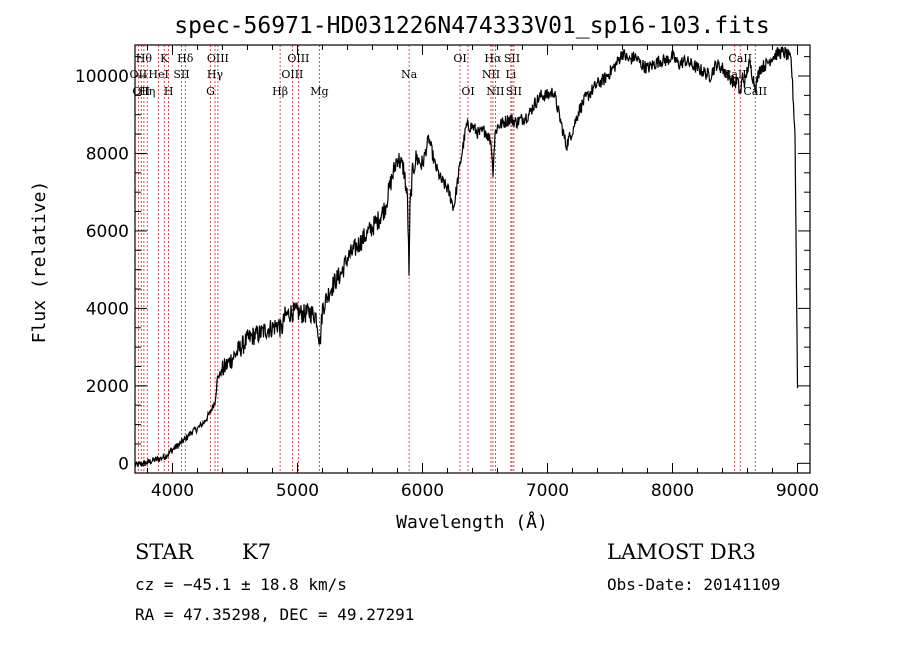 The width and height of the screenshot is (900, 649). I want to click on y-tick-label: 10000, so click(102, 77).